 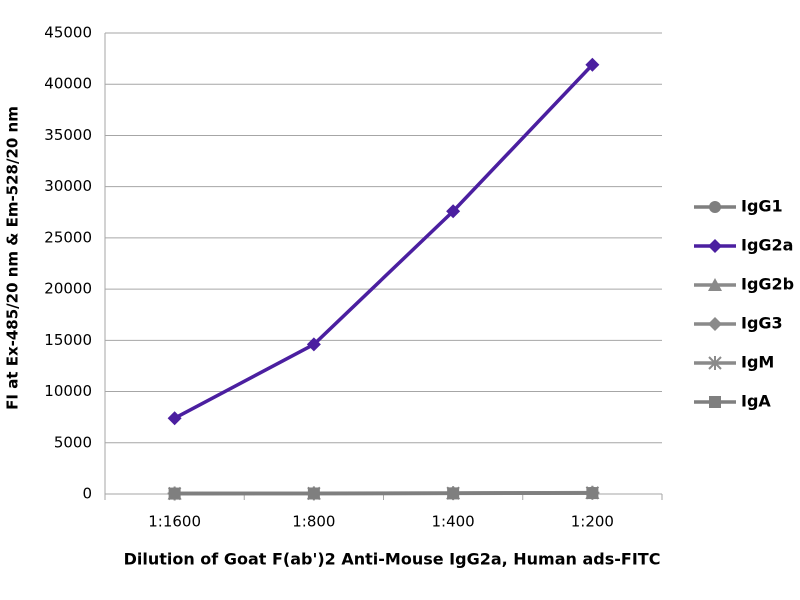 What do you see at coordinates (68, 33) in the screenshot?
I see `y-tick-label: 45000` at bounding box center [68, 33].